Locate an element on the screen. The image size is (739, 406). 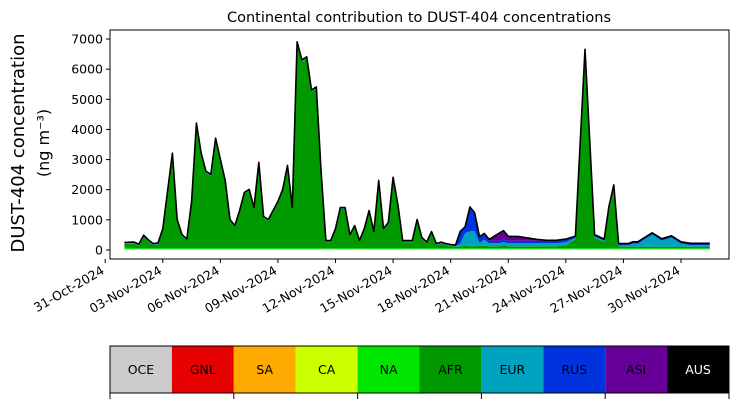
y-tick-label: 4000 is located at coordinates (87, 129).